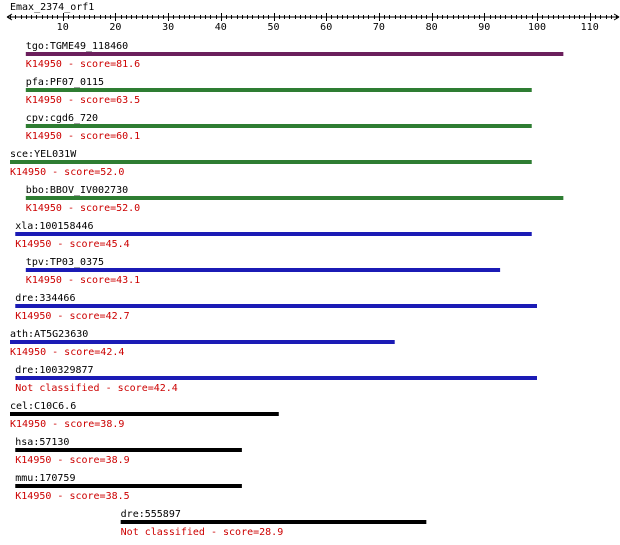 The height and width of the screenshot is (545, 620). What do you see at coordinates (72, 316) in the screenshot?
I see `hit-annotation: K14950 - score=42.7` at bounding box center [72, 316].